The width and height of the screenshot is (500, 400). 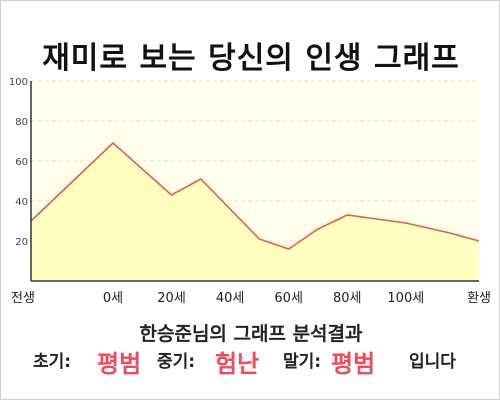 I want to click on y-tick-label: 40, so click(x=21, y=202).